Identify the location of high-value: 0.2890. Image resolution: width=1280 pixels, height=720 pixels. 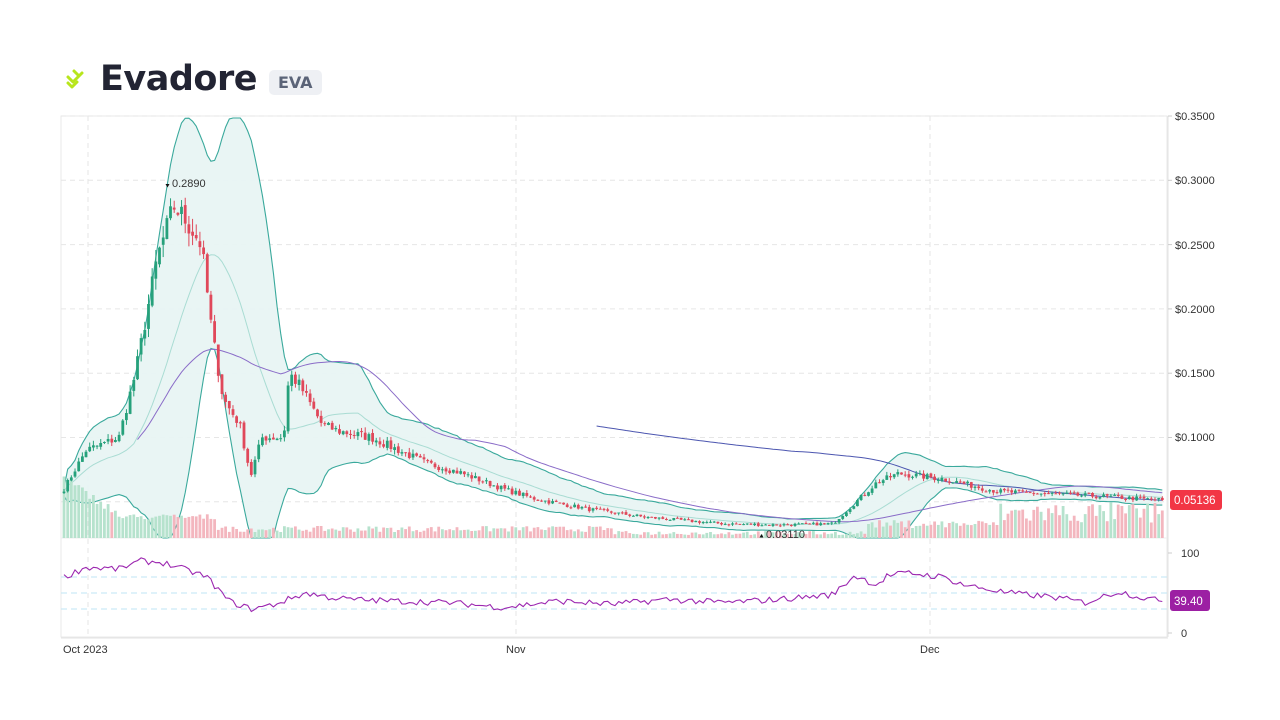
(189, 184).